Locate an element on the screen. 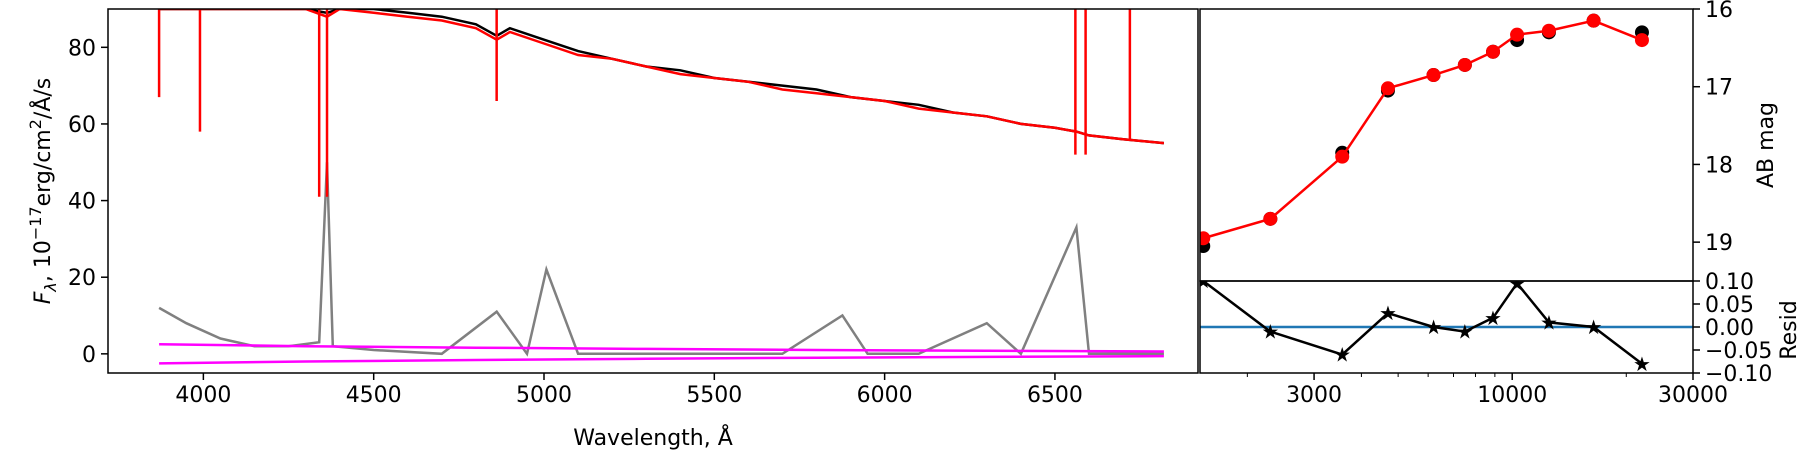 The width and height of the screenshot is (1800, 450). sed-y-tick-label-3: 19 is located at coordinates (1719, 243).